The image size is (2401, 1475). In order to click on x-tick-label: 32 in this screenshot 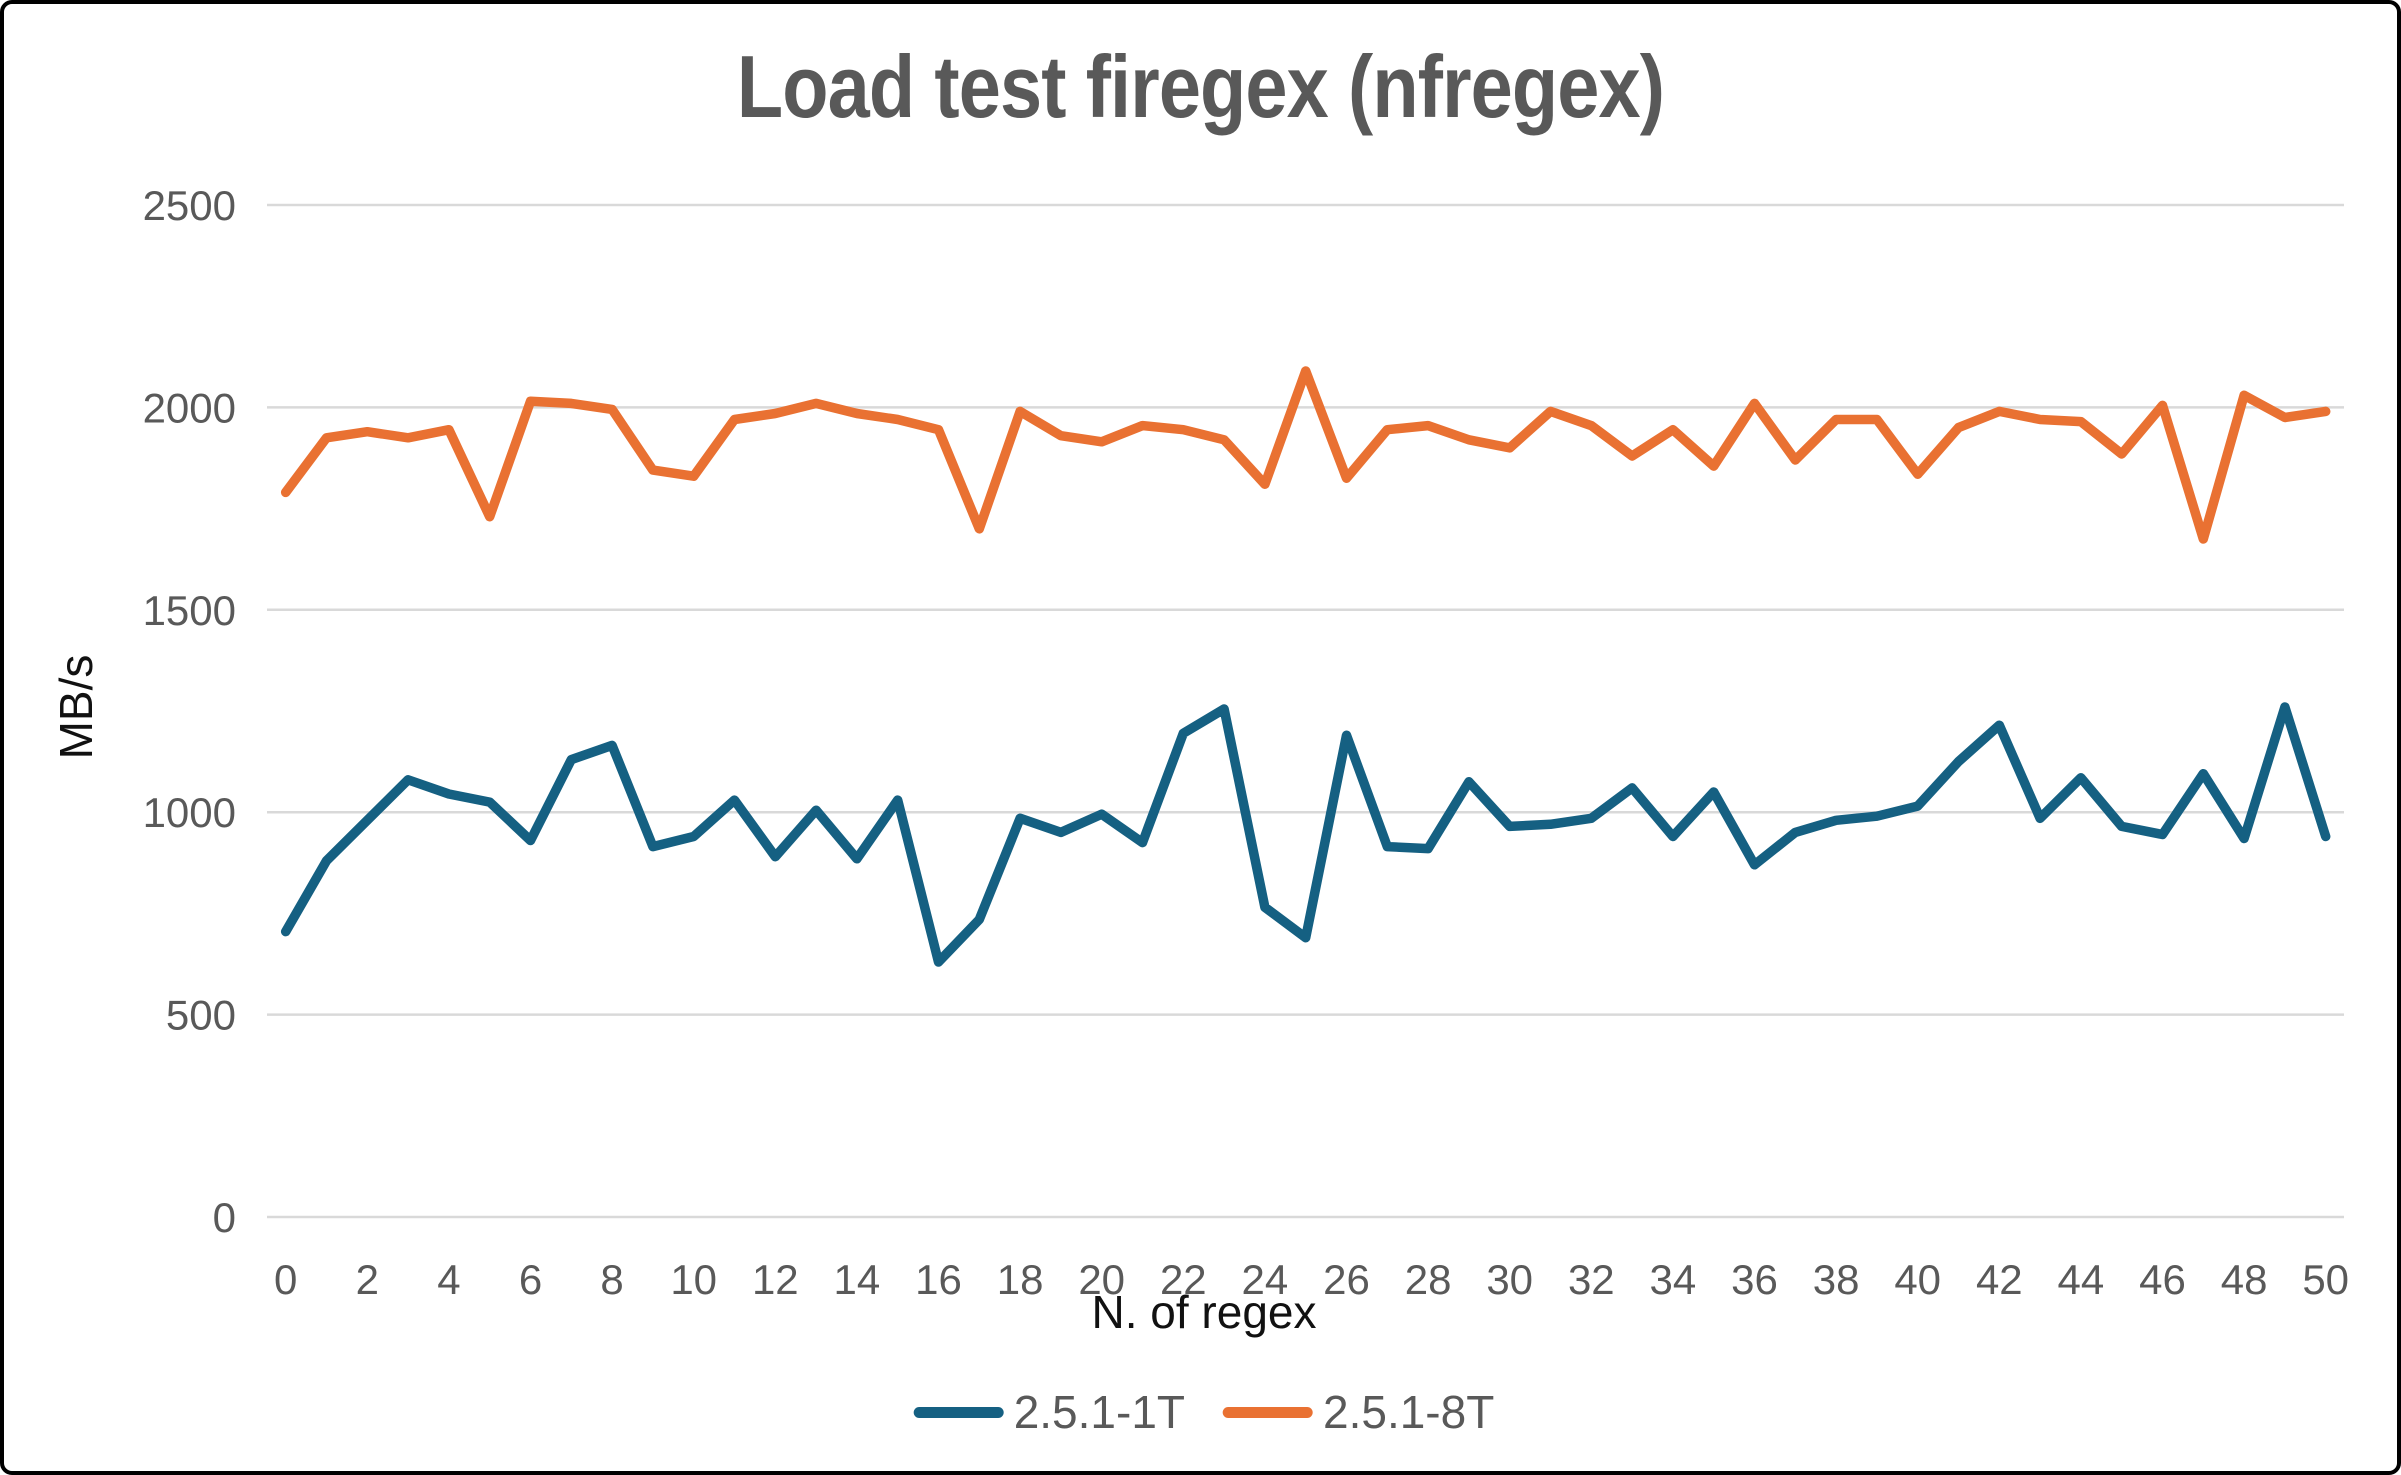, I will do `click(1591, 1279)`.